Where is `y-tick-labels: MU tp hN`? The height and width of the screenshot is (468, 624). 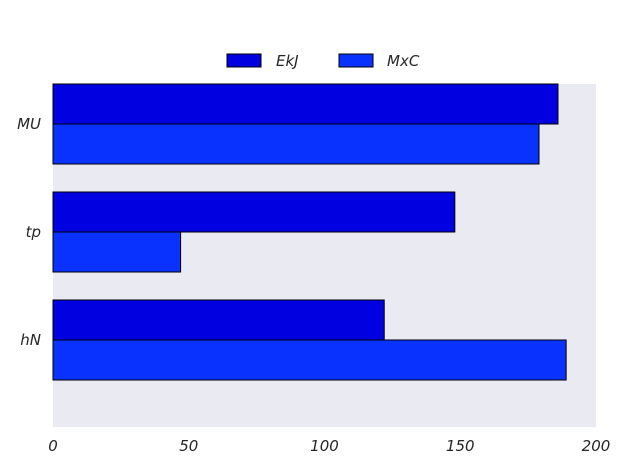
y-tick-labels: MU tp hN is located at coordinates (29, 232).